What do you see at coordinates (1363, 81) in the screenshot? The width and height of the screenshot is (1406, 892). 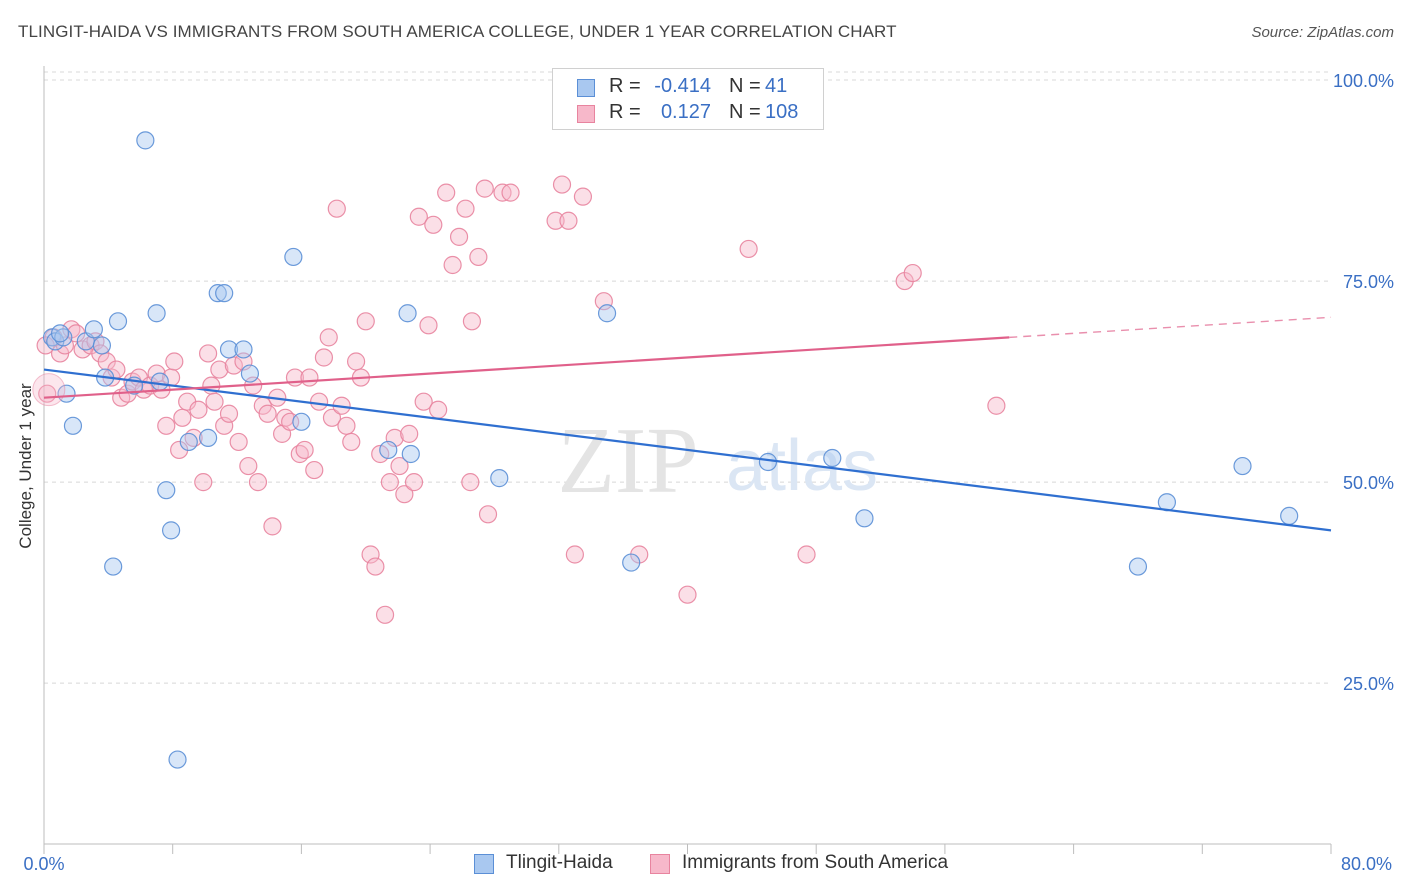 I see `y-tick-label: 100.0%` at bounding box center [1363, 81].